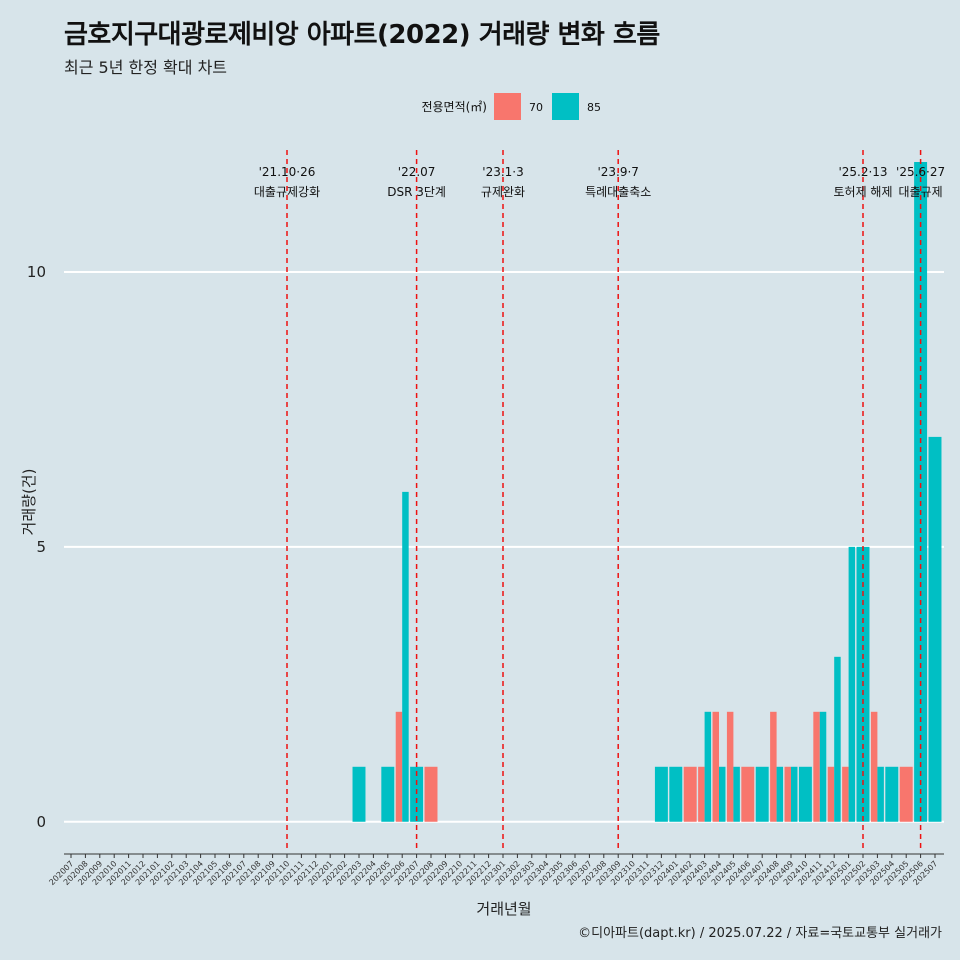 This screenshot has height=960, width=960. What do you see at coordinates (287, 192) in the screenshot?
I see `event-label: 대출규제강화` at bounding box center [287, 192].